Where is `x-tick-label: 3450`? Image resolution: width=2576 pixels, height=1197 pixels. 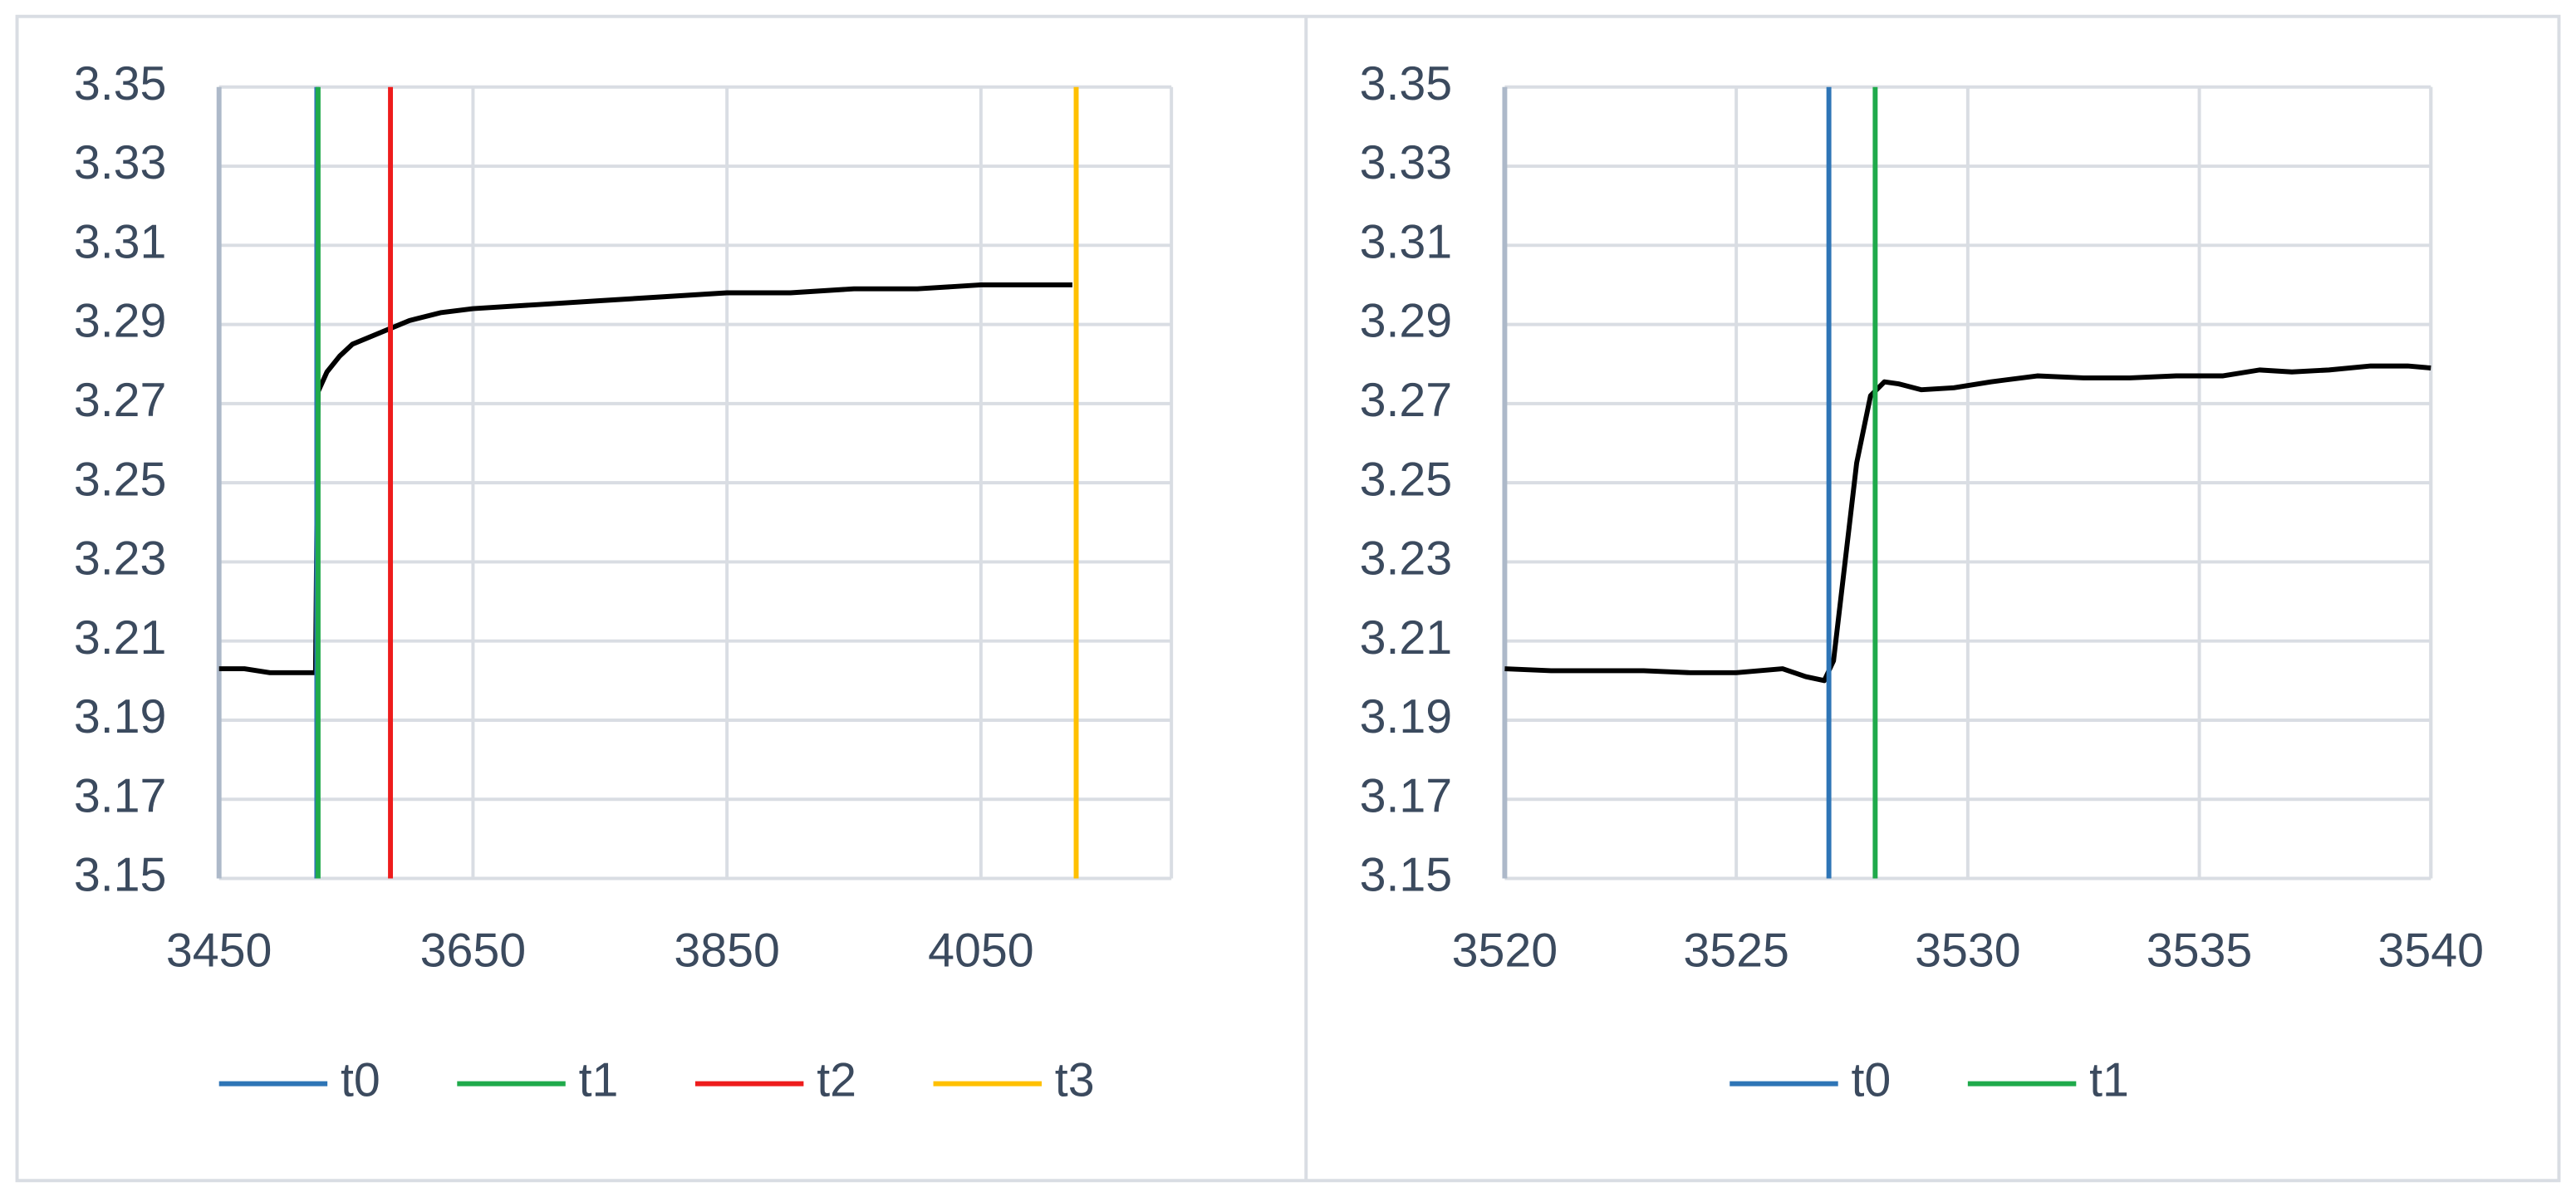 x-tick-label: 3450 is located at coordinates (219, 951).